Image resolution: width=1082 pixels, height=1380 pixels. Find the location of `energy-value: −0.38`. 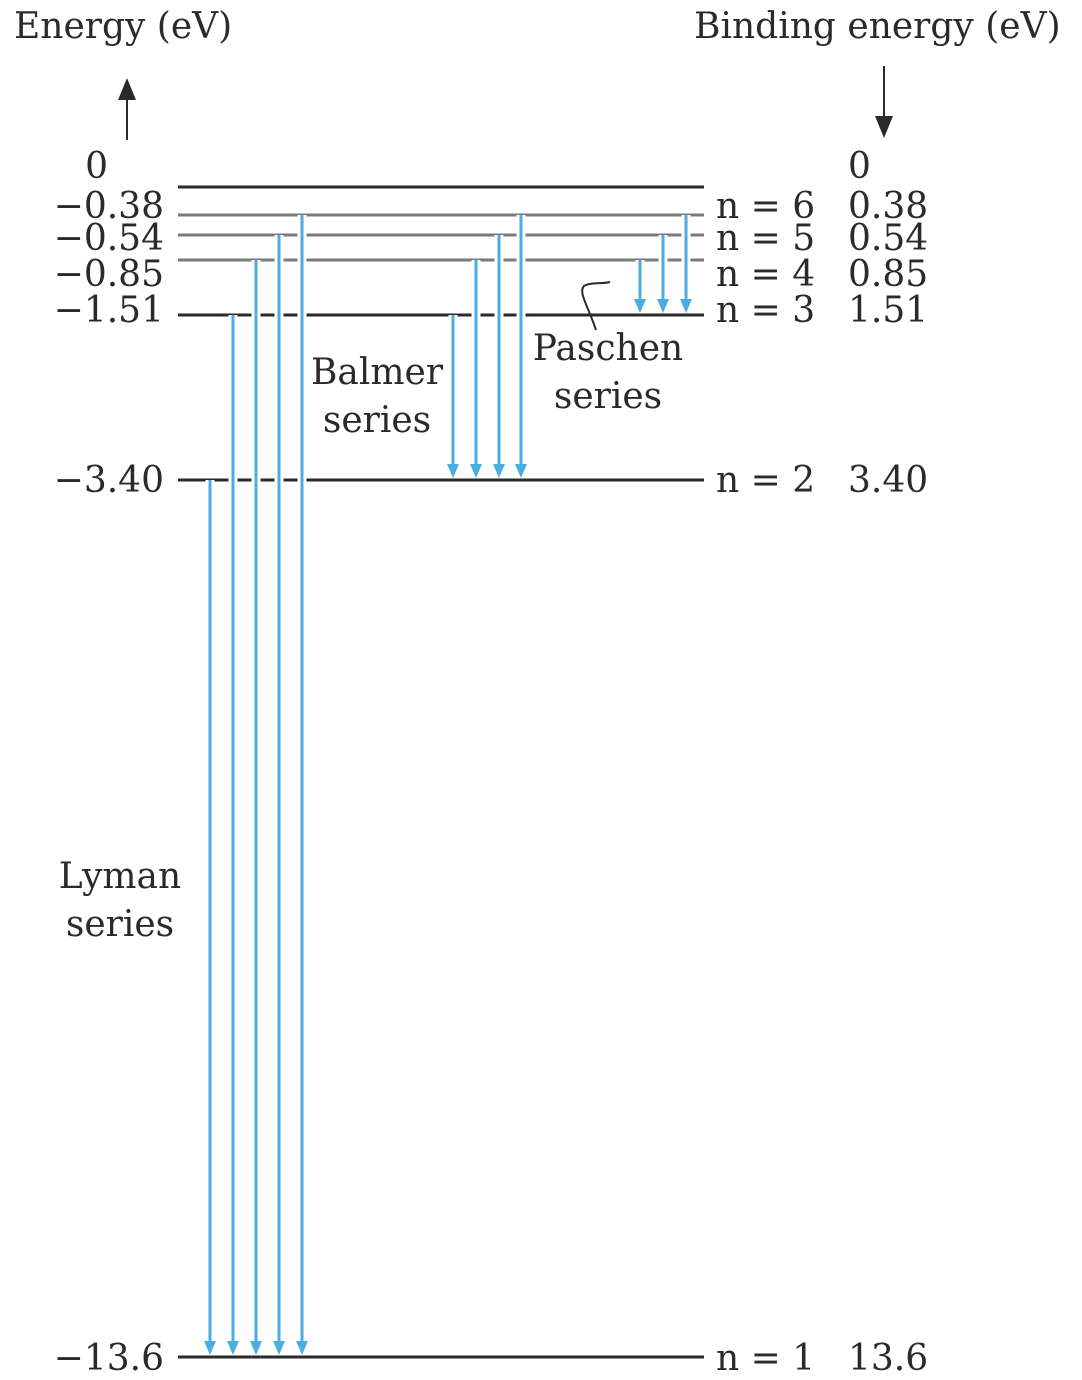

energy-value: −0.38 is located at coordinates (109, 206).